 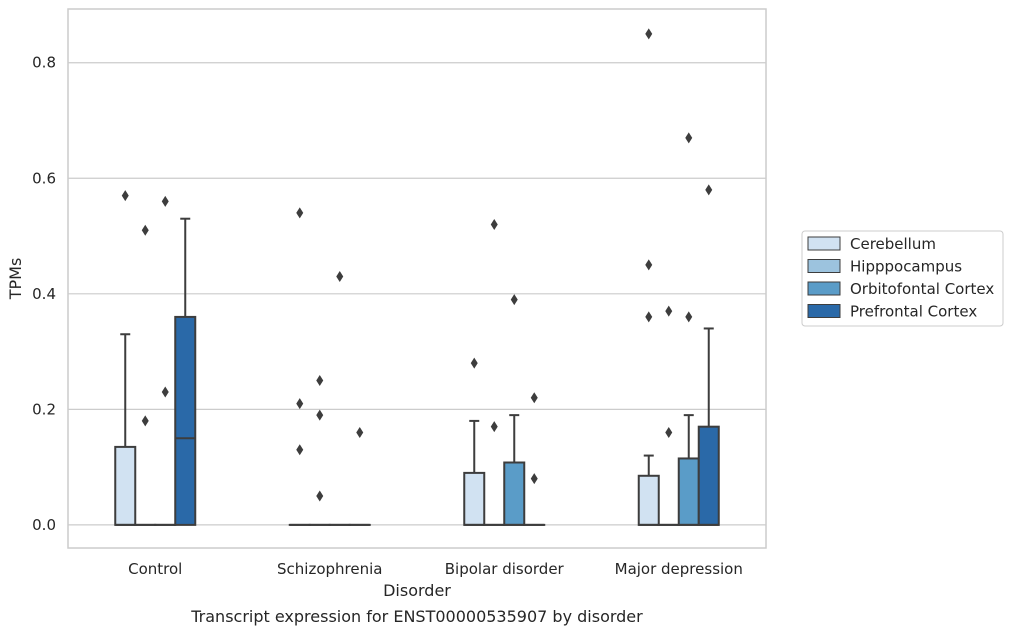 I want to click on legend-entry-label: Orbitofontal Cortex, so click(x=922, y=289).